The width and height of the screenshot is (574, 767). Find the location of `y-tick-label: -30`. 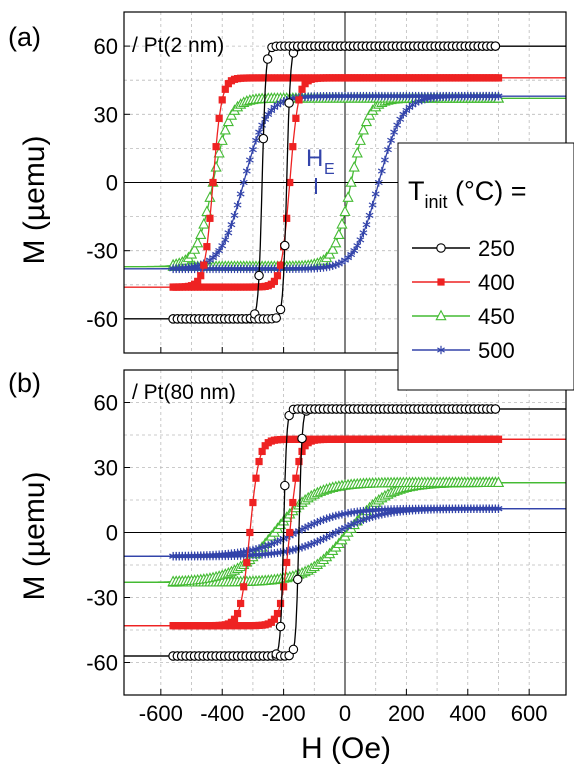

y-tick-label: -30 is located at coordinates (102, 251).